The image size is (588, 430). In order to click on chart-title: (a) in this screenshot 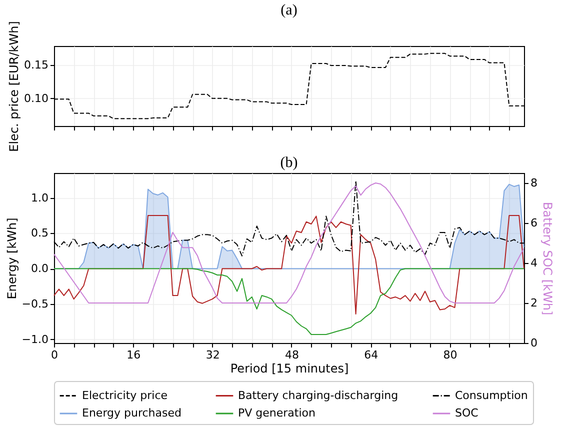, I will do `click(289, 10)`.